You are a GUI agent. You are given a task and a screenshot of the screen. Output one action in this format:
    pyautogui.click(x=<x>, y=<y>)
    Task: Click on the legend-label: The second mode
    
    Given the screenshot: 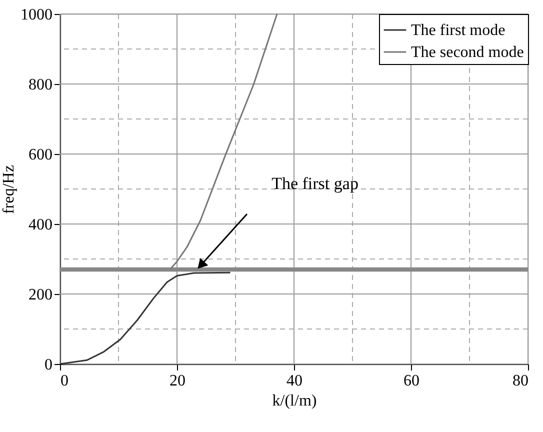 What is the action you would take?
    pyautogui.click(x=467, y=52)
    